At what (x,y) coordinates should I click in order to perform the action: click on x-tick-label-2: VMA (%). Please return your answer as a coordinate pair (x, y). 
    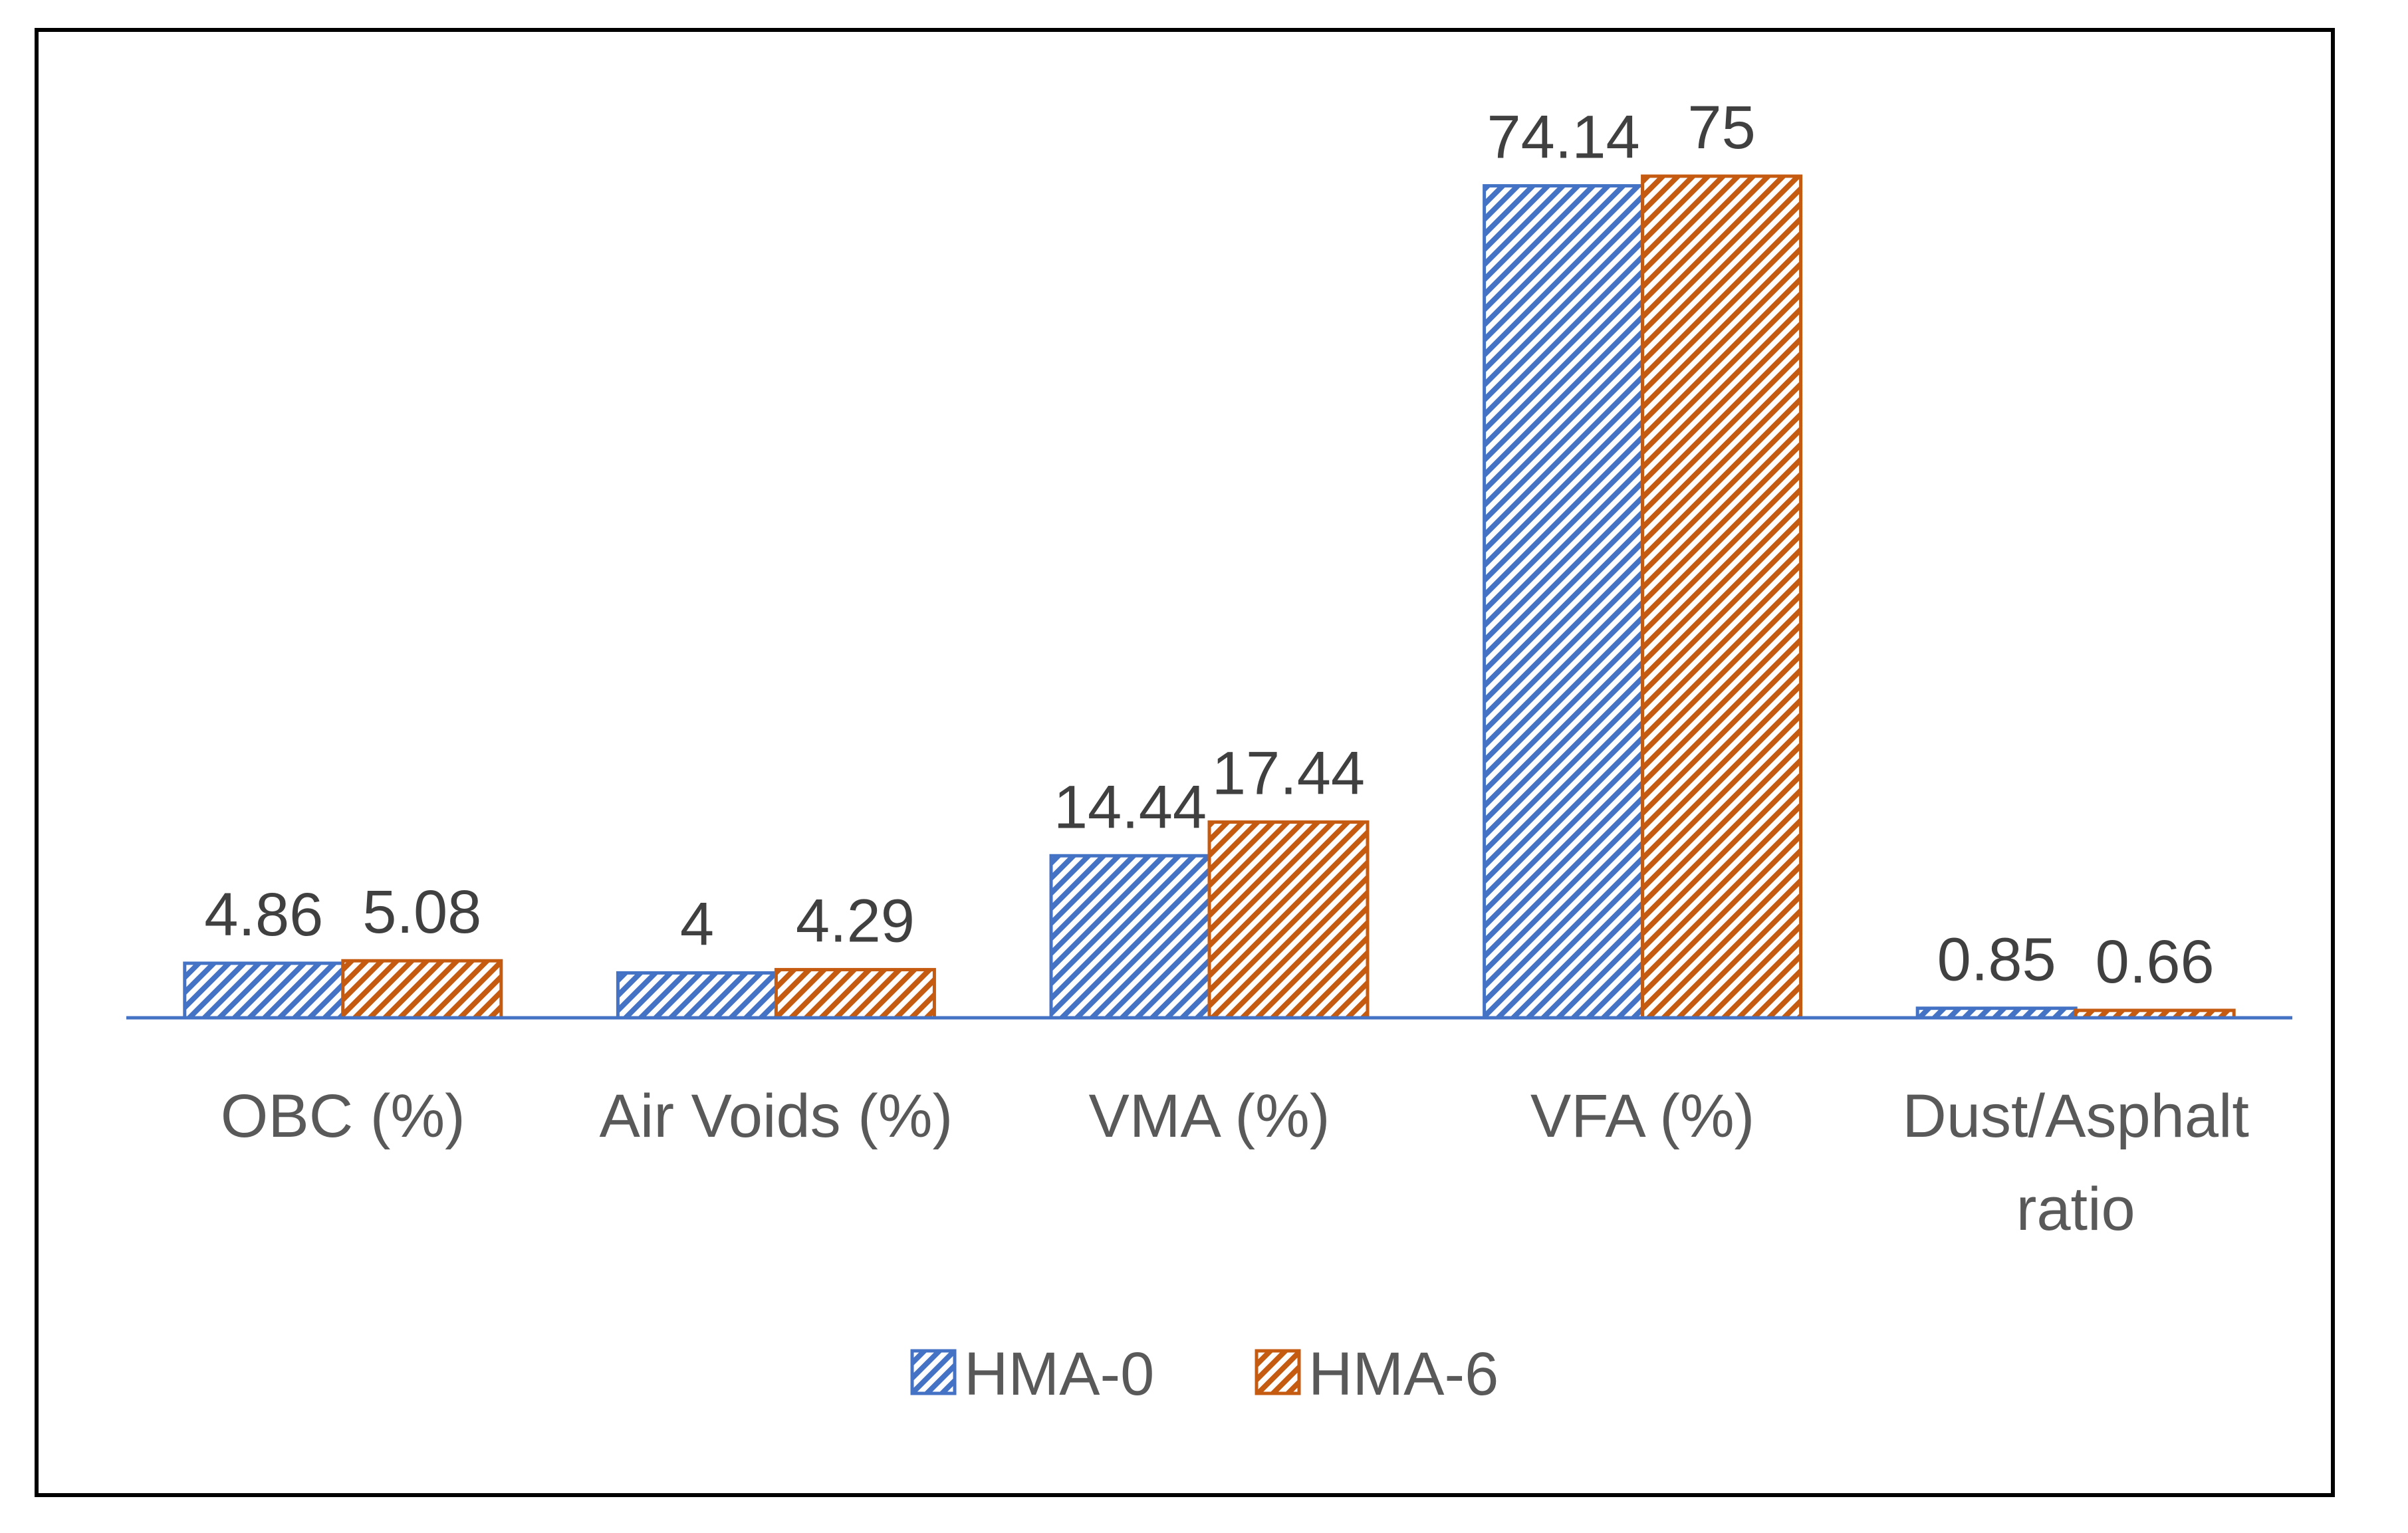
    Looking at the image, I should click on (1209, 1116).